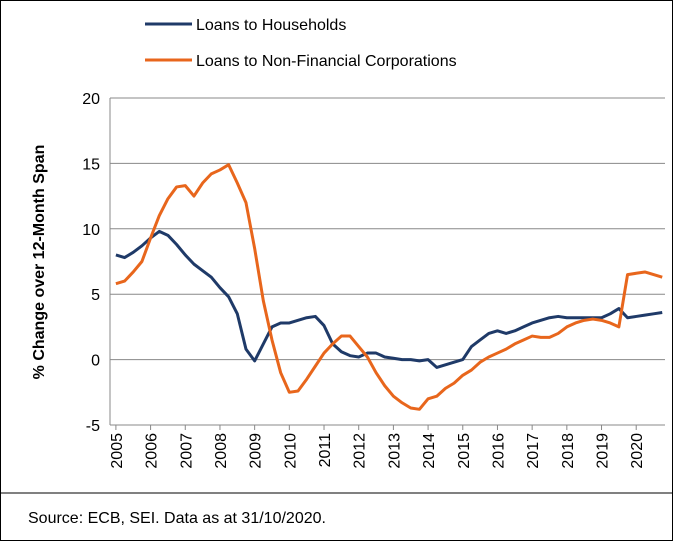 This screenshot has height=546, width=673. What do you see at coordinates (326, 61) in the screenshot?
I see `legend-label: Loans to Non-Financial Corporations` at bounding box center [326, 61].